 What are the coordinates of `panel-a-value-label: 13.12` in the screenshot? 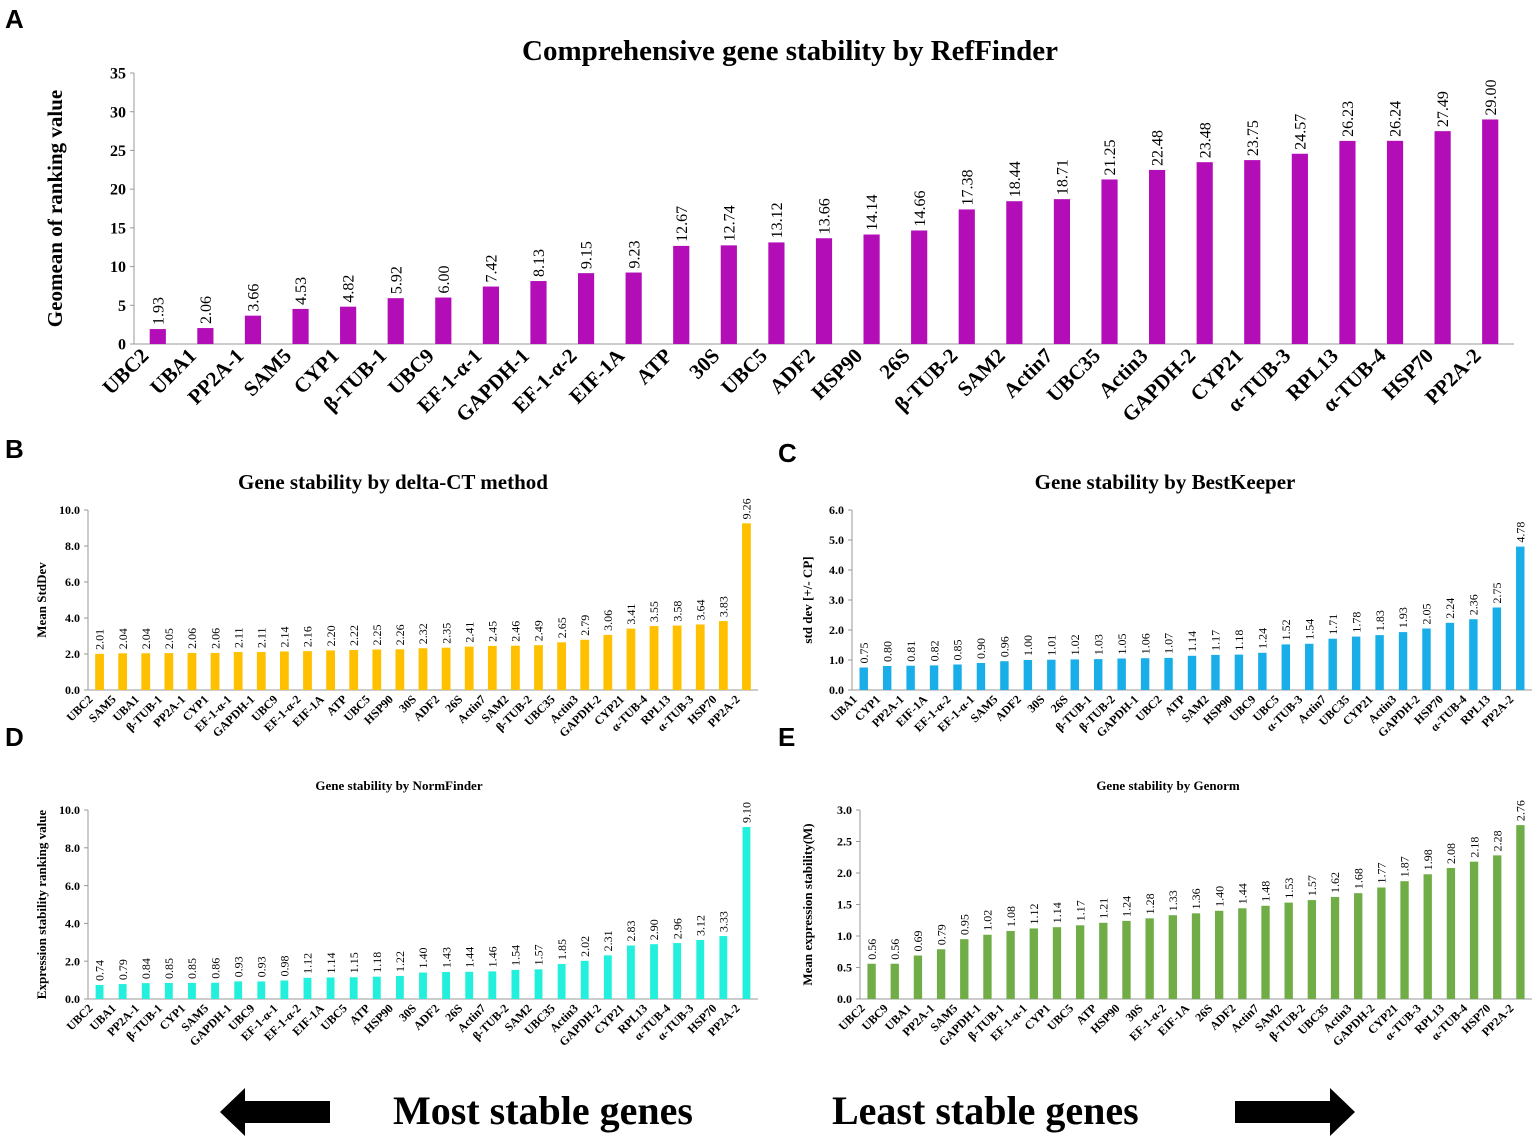 It's located at (777, 220).